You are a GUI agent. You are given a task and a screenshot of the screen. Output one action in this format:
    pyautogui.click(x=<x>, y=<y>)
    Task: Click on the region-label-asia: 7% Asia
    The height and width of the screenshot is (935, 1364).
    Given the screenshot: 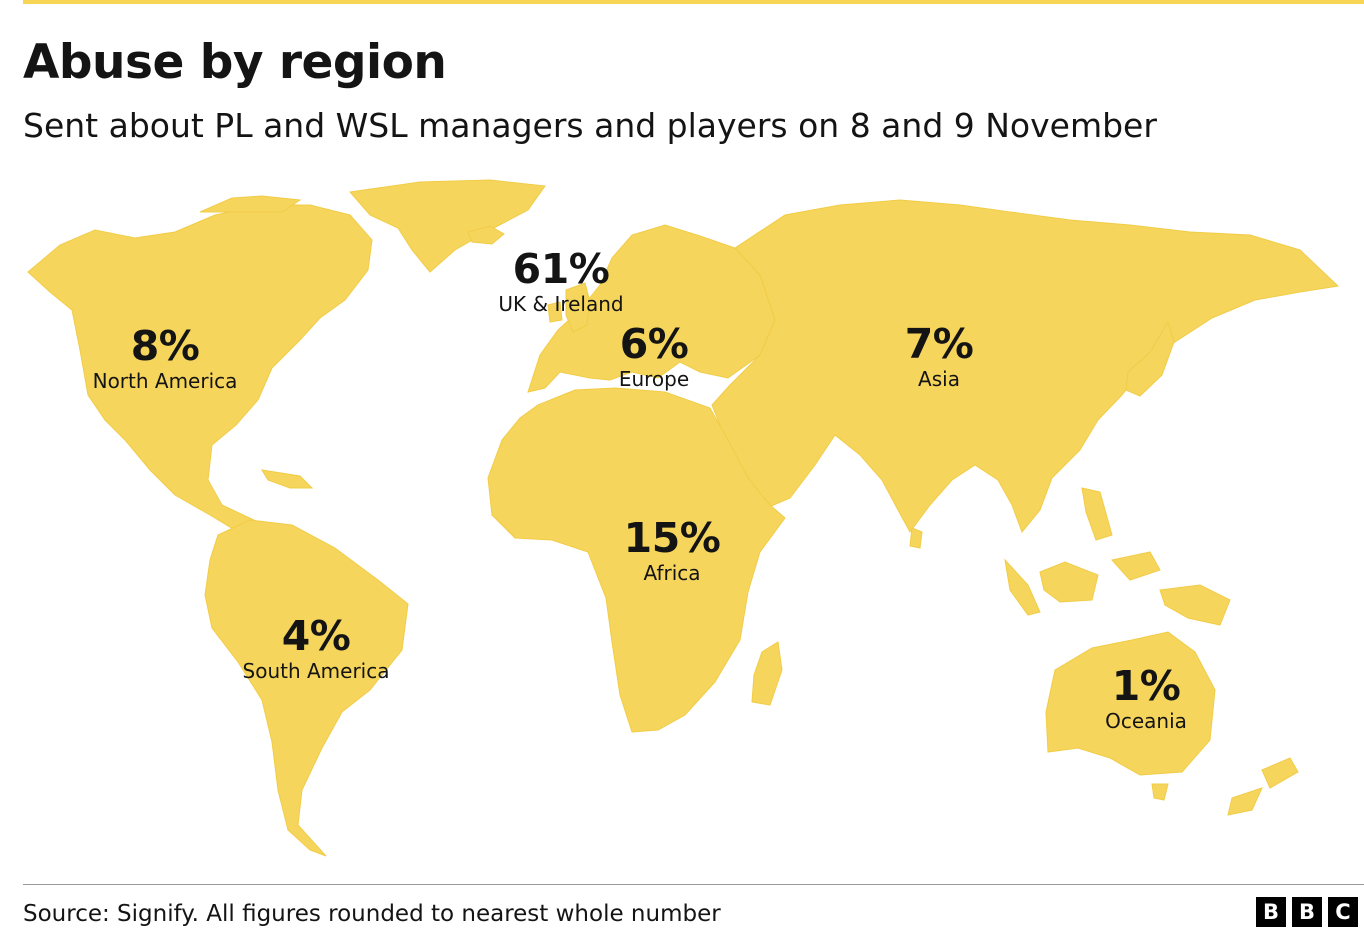 What is the action you would take?
    pyautogui.click(x=939, y=356)
    